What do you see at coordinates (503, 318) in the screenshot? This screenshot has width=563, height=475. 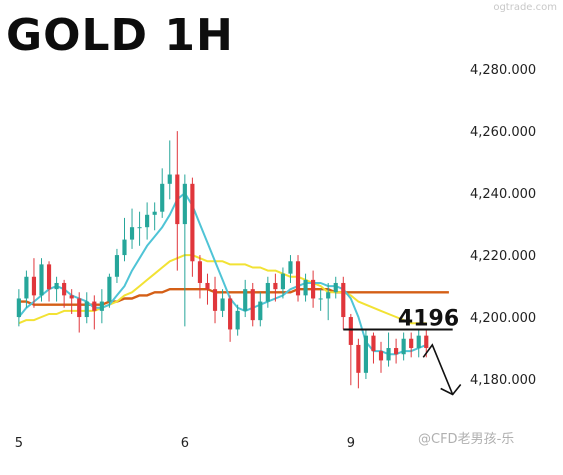 I see `y-tick-label: 4,200.000` at bounding box center [503, 318].